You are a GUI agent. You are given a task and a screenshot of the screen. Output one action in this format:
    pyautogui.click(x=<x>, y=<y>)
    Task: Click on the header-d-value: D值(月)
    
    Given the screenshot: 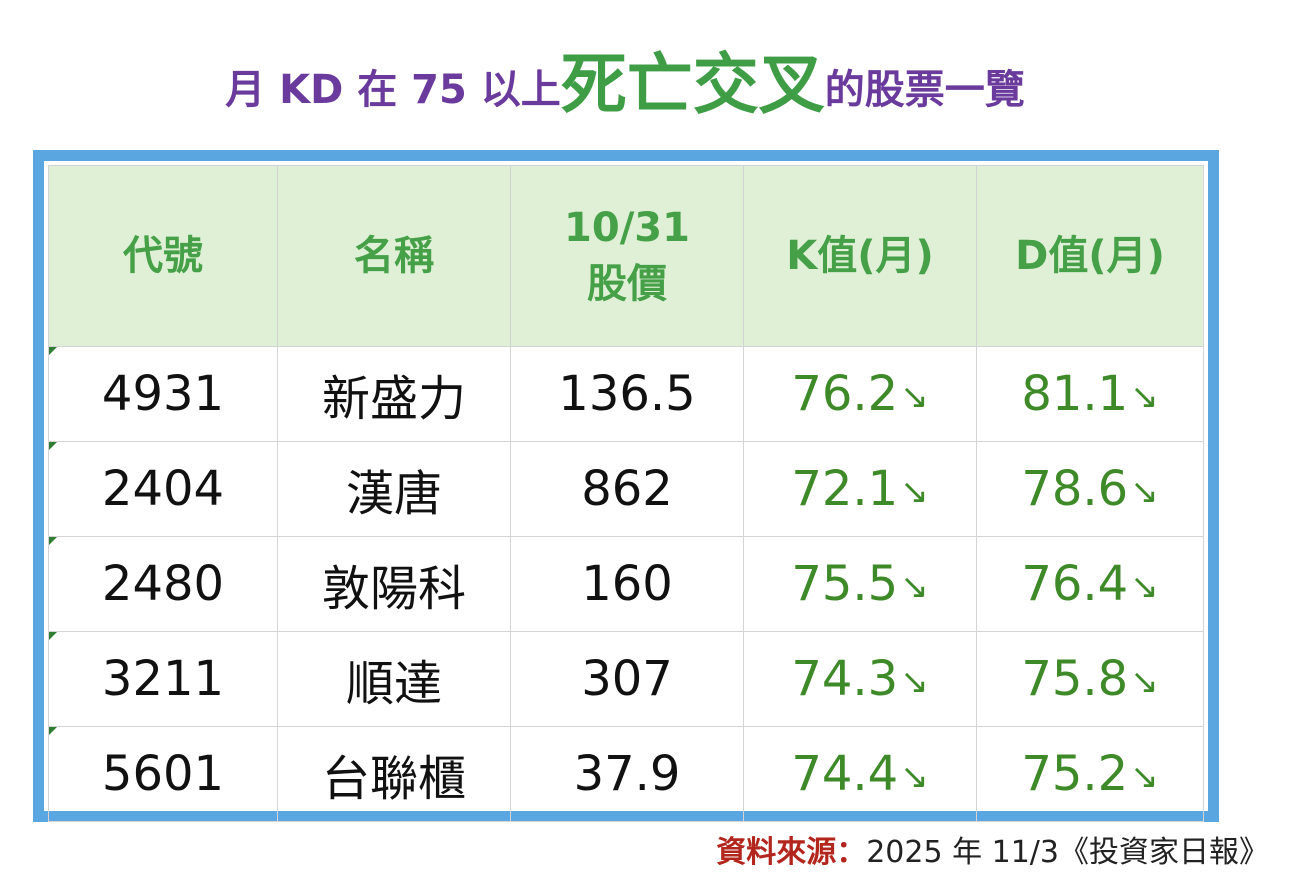 What is the action you would take?
    pyautogui.click(x=1090, y=256)
    